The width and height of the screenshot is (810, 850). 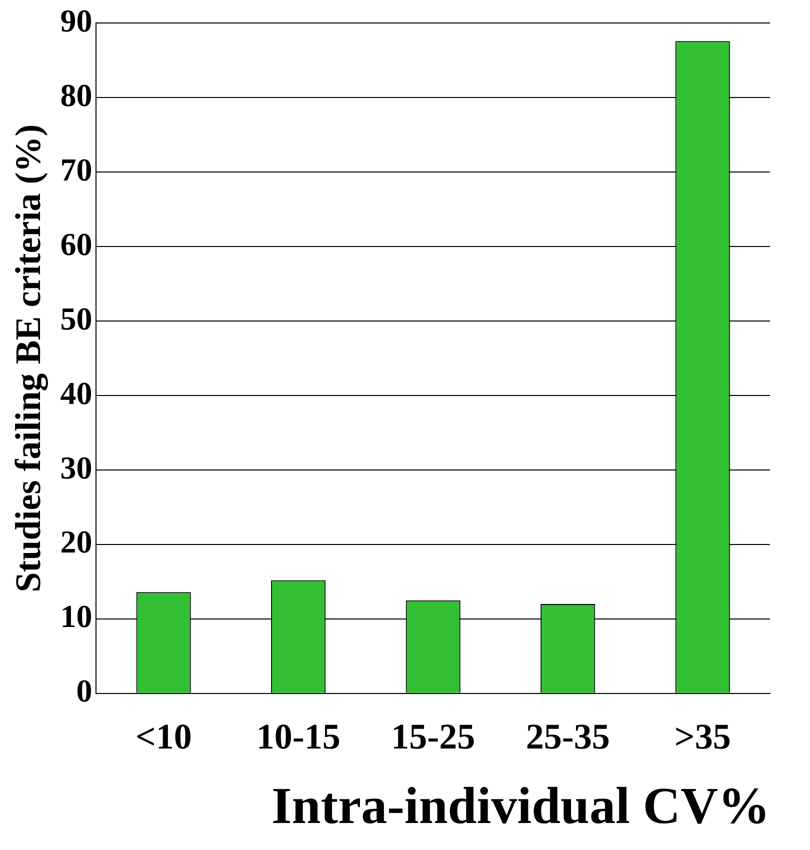 What do you see at coordinates (76, 20) in the screenshot?
I see `y-tick-label: 90` at bounding box center [76, 20].